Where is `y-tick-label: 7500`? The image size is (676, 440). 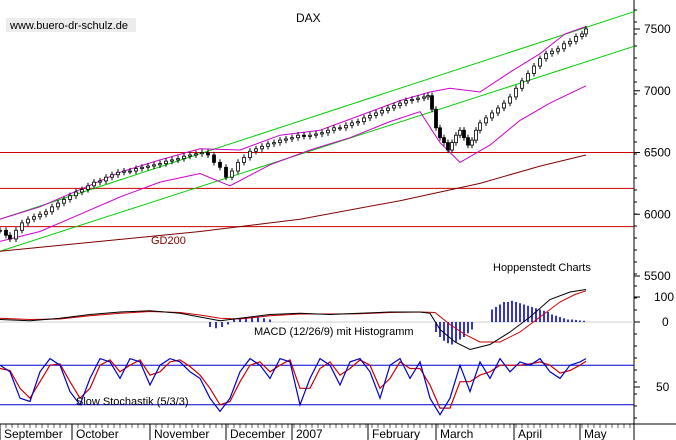
y-tick-label: 7500 is located at coordinates (657, 29).